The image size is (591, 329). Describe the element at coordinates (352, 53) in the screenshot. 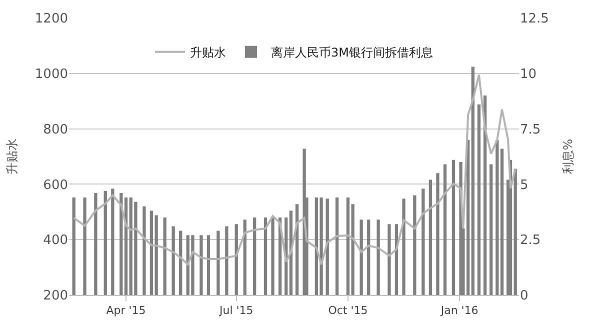

I see `legend-label: 离岸人民币3M银行间拆借利息` at that location.